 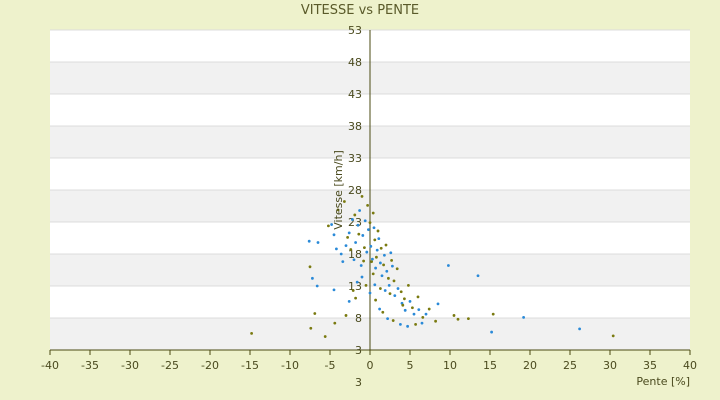 What do you see at coordinates (355, 190) in the screenshot?
I see `y-tick-label: 28` at bounding box center [355, 190].